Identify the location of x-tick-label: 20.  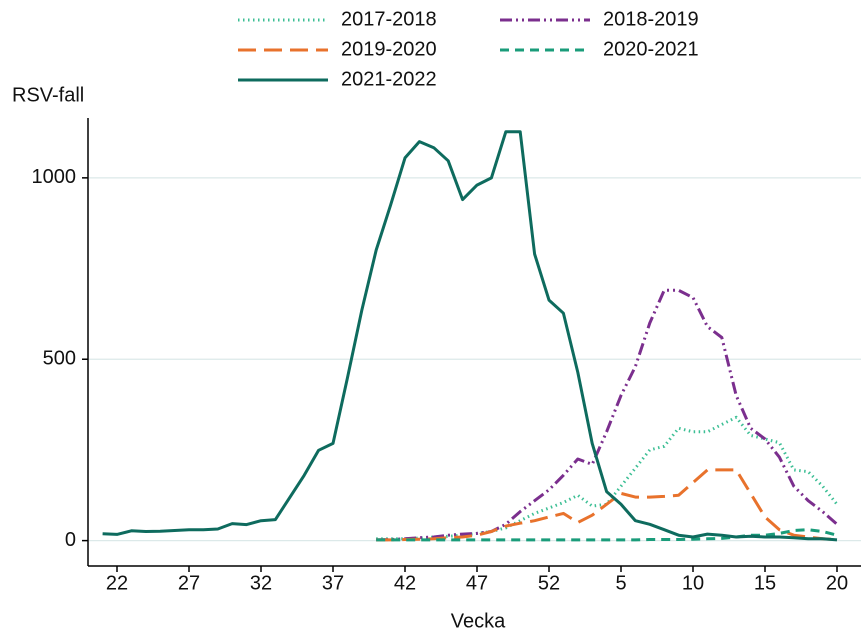
(837, 583).